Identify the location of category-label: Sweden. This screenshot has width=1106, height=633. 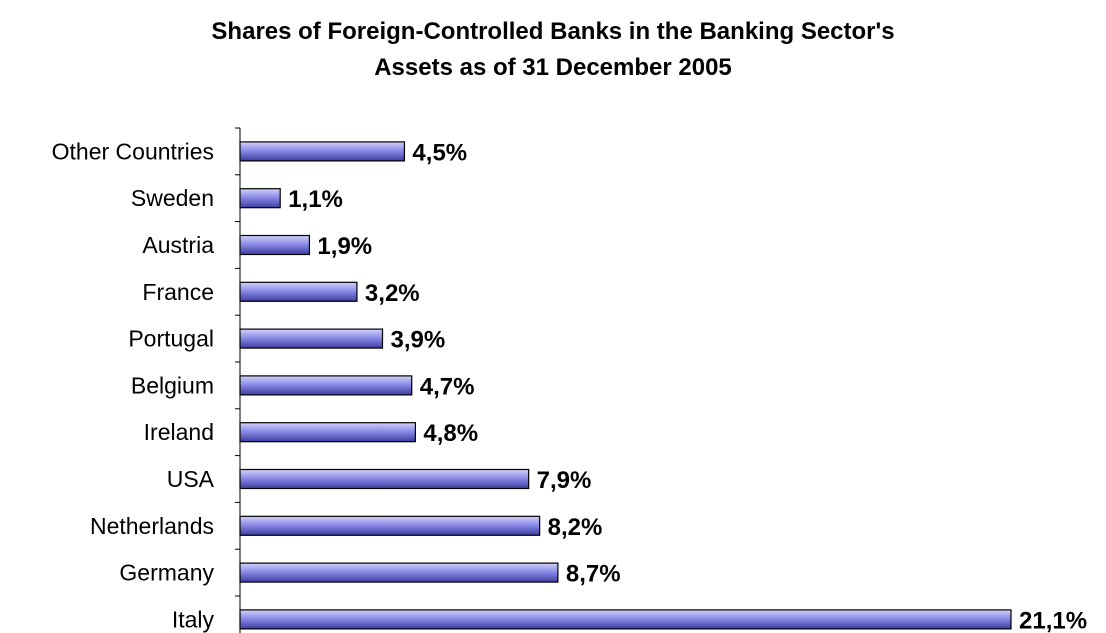
(172, 198).